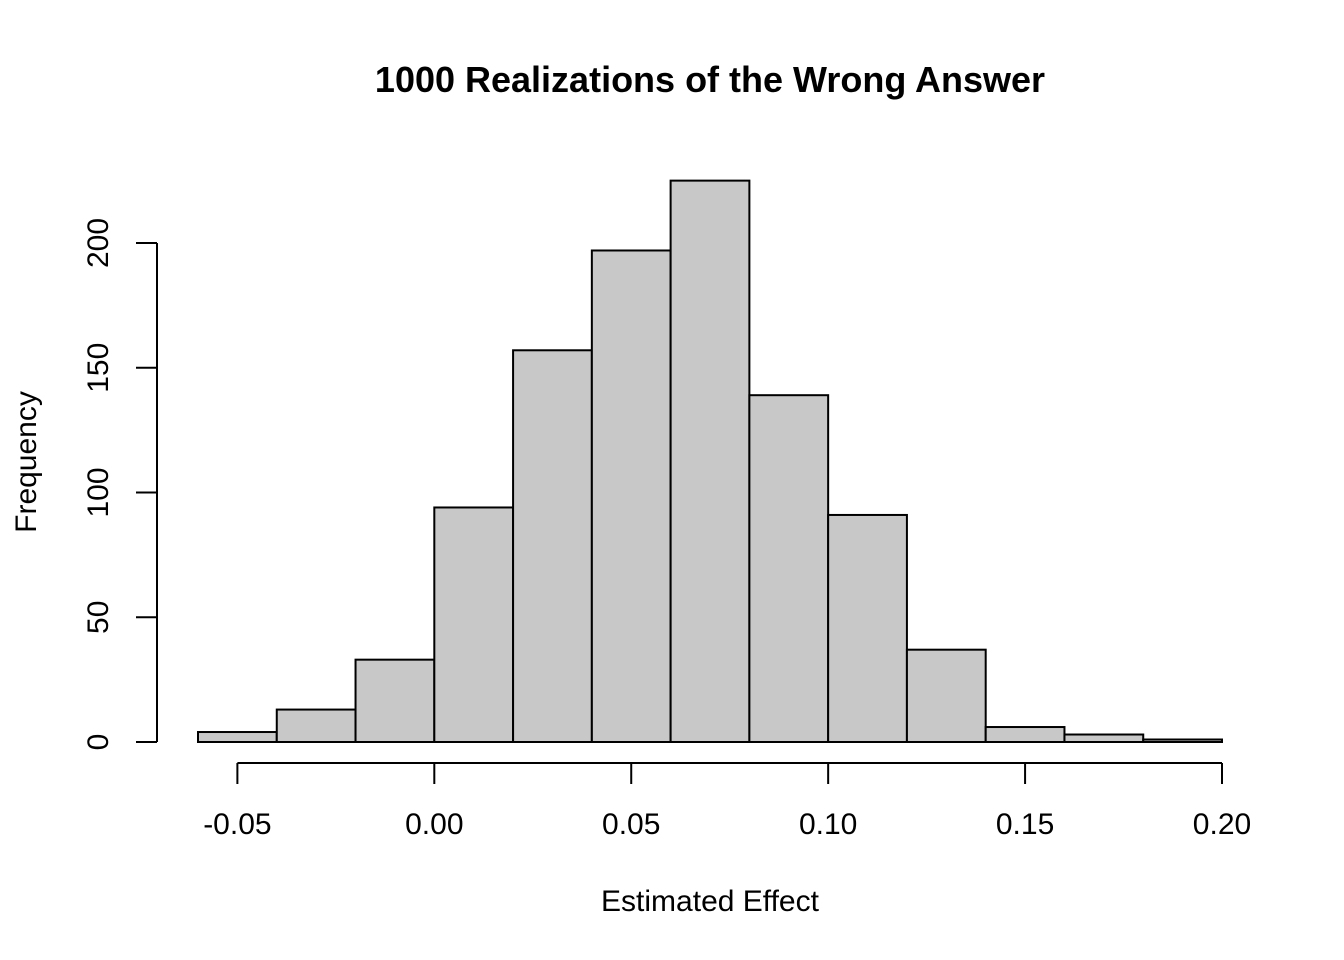 Image resolution: width=1344 pixels, height=960 pixels. Describe the element at coordinates (237, 824) in the screenshot. I see `x-tick-label: -0.05` at that location.